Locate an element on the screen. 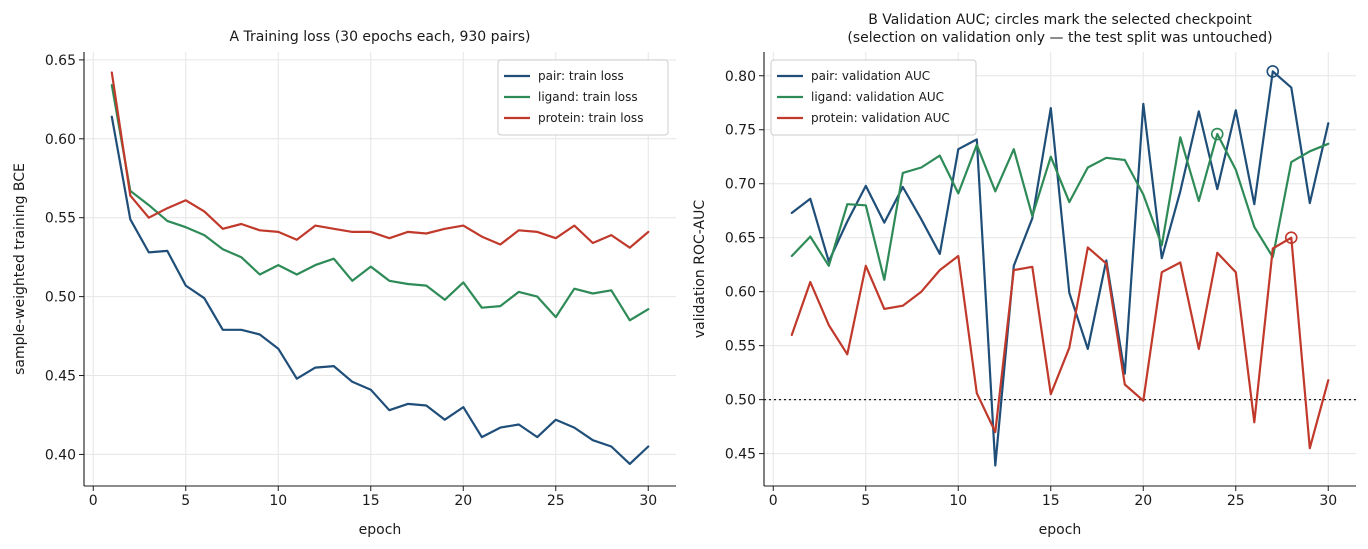 The image size is (1368, 549). legend-entry-label: ligand: train loss is located at coordinates (588, 97).